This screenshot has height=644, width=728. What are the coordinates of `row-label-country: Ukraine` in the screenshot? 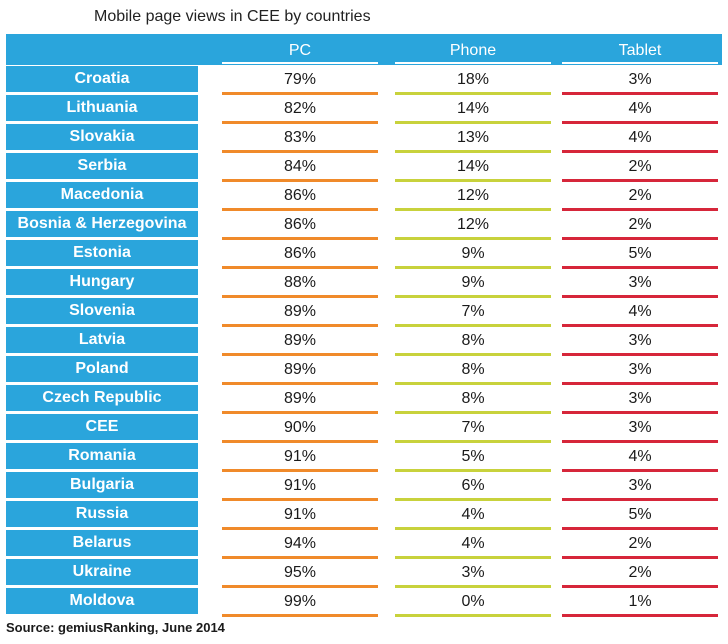 It's located at (102, 572).